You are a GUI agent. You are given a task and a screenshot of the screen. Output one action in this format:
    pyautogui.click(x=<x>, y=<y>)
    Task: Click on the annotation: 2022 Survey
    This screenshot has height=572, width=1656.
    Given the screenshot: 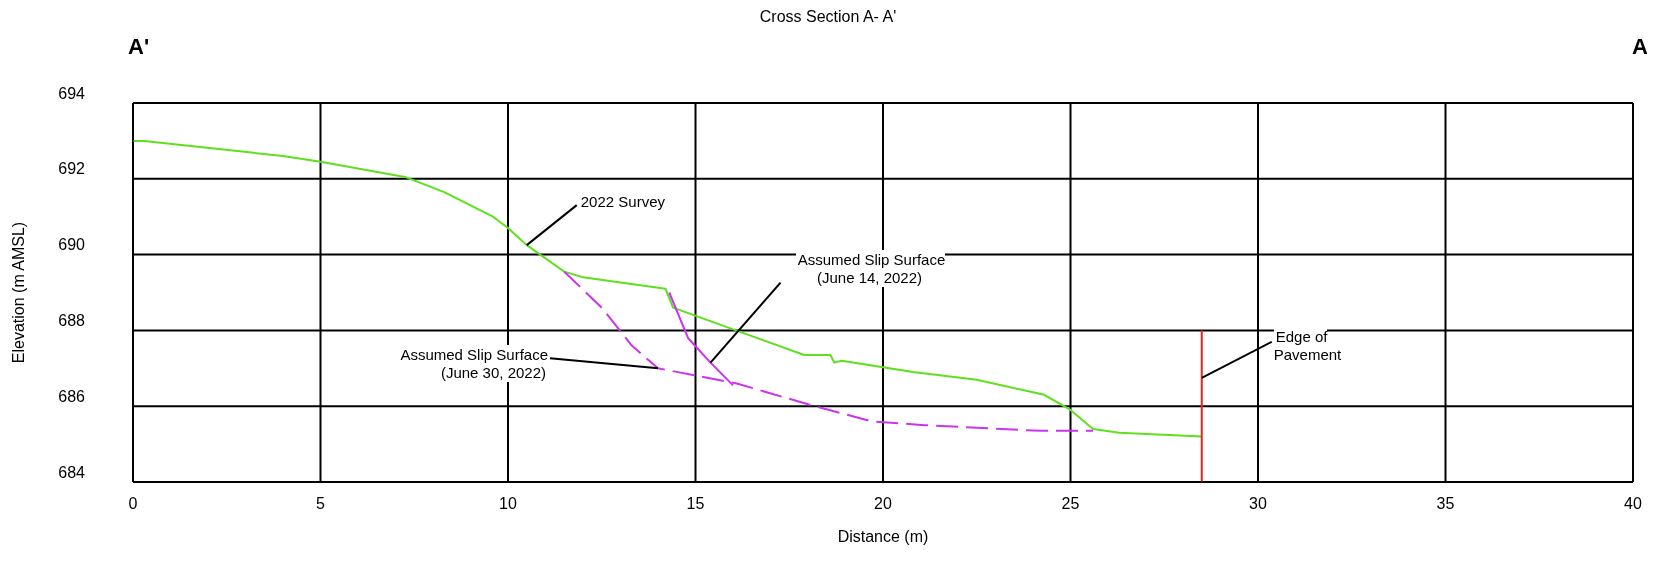 What is the action you would take?
    pyautogui.click(x=622, y=202)
    